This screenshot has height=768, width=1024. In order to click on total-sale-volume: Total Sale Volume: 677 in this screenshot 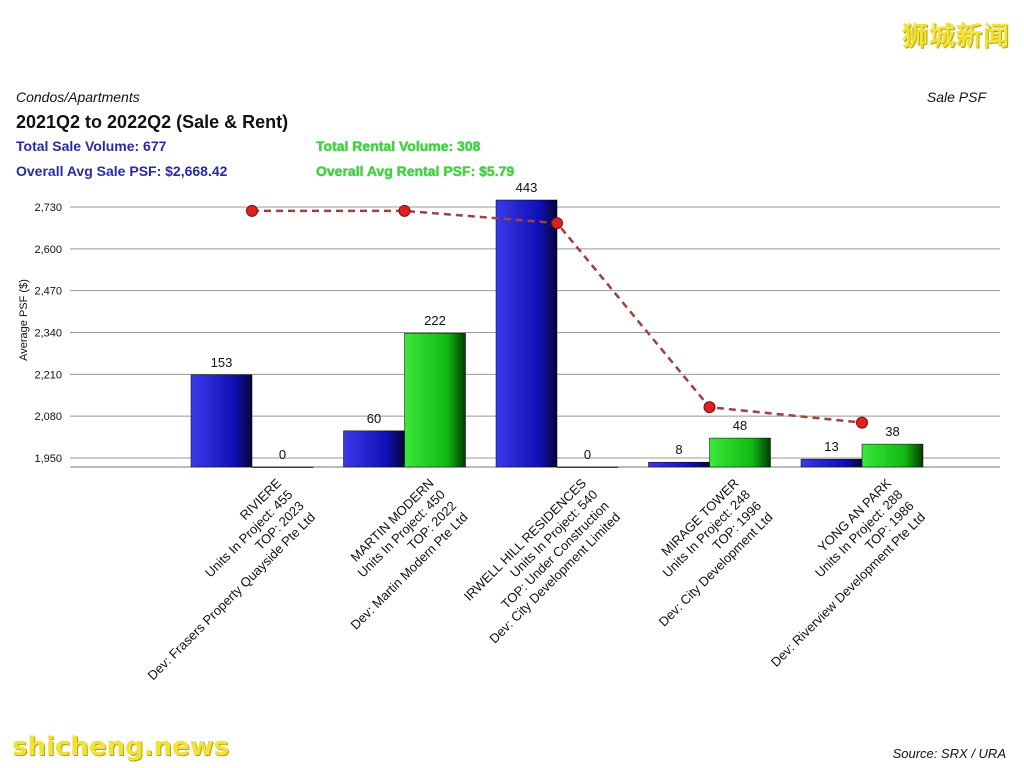, I will do `click(91, 146)`.